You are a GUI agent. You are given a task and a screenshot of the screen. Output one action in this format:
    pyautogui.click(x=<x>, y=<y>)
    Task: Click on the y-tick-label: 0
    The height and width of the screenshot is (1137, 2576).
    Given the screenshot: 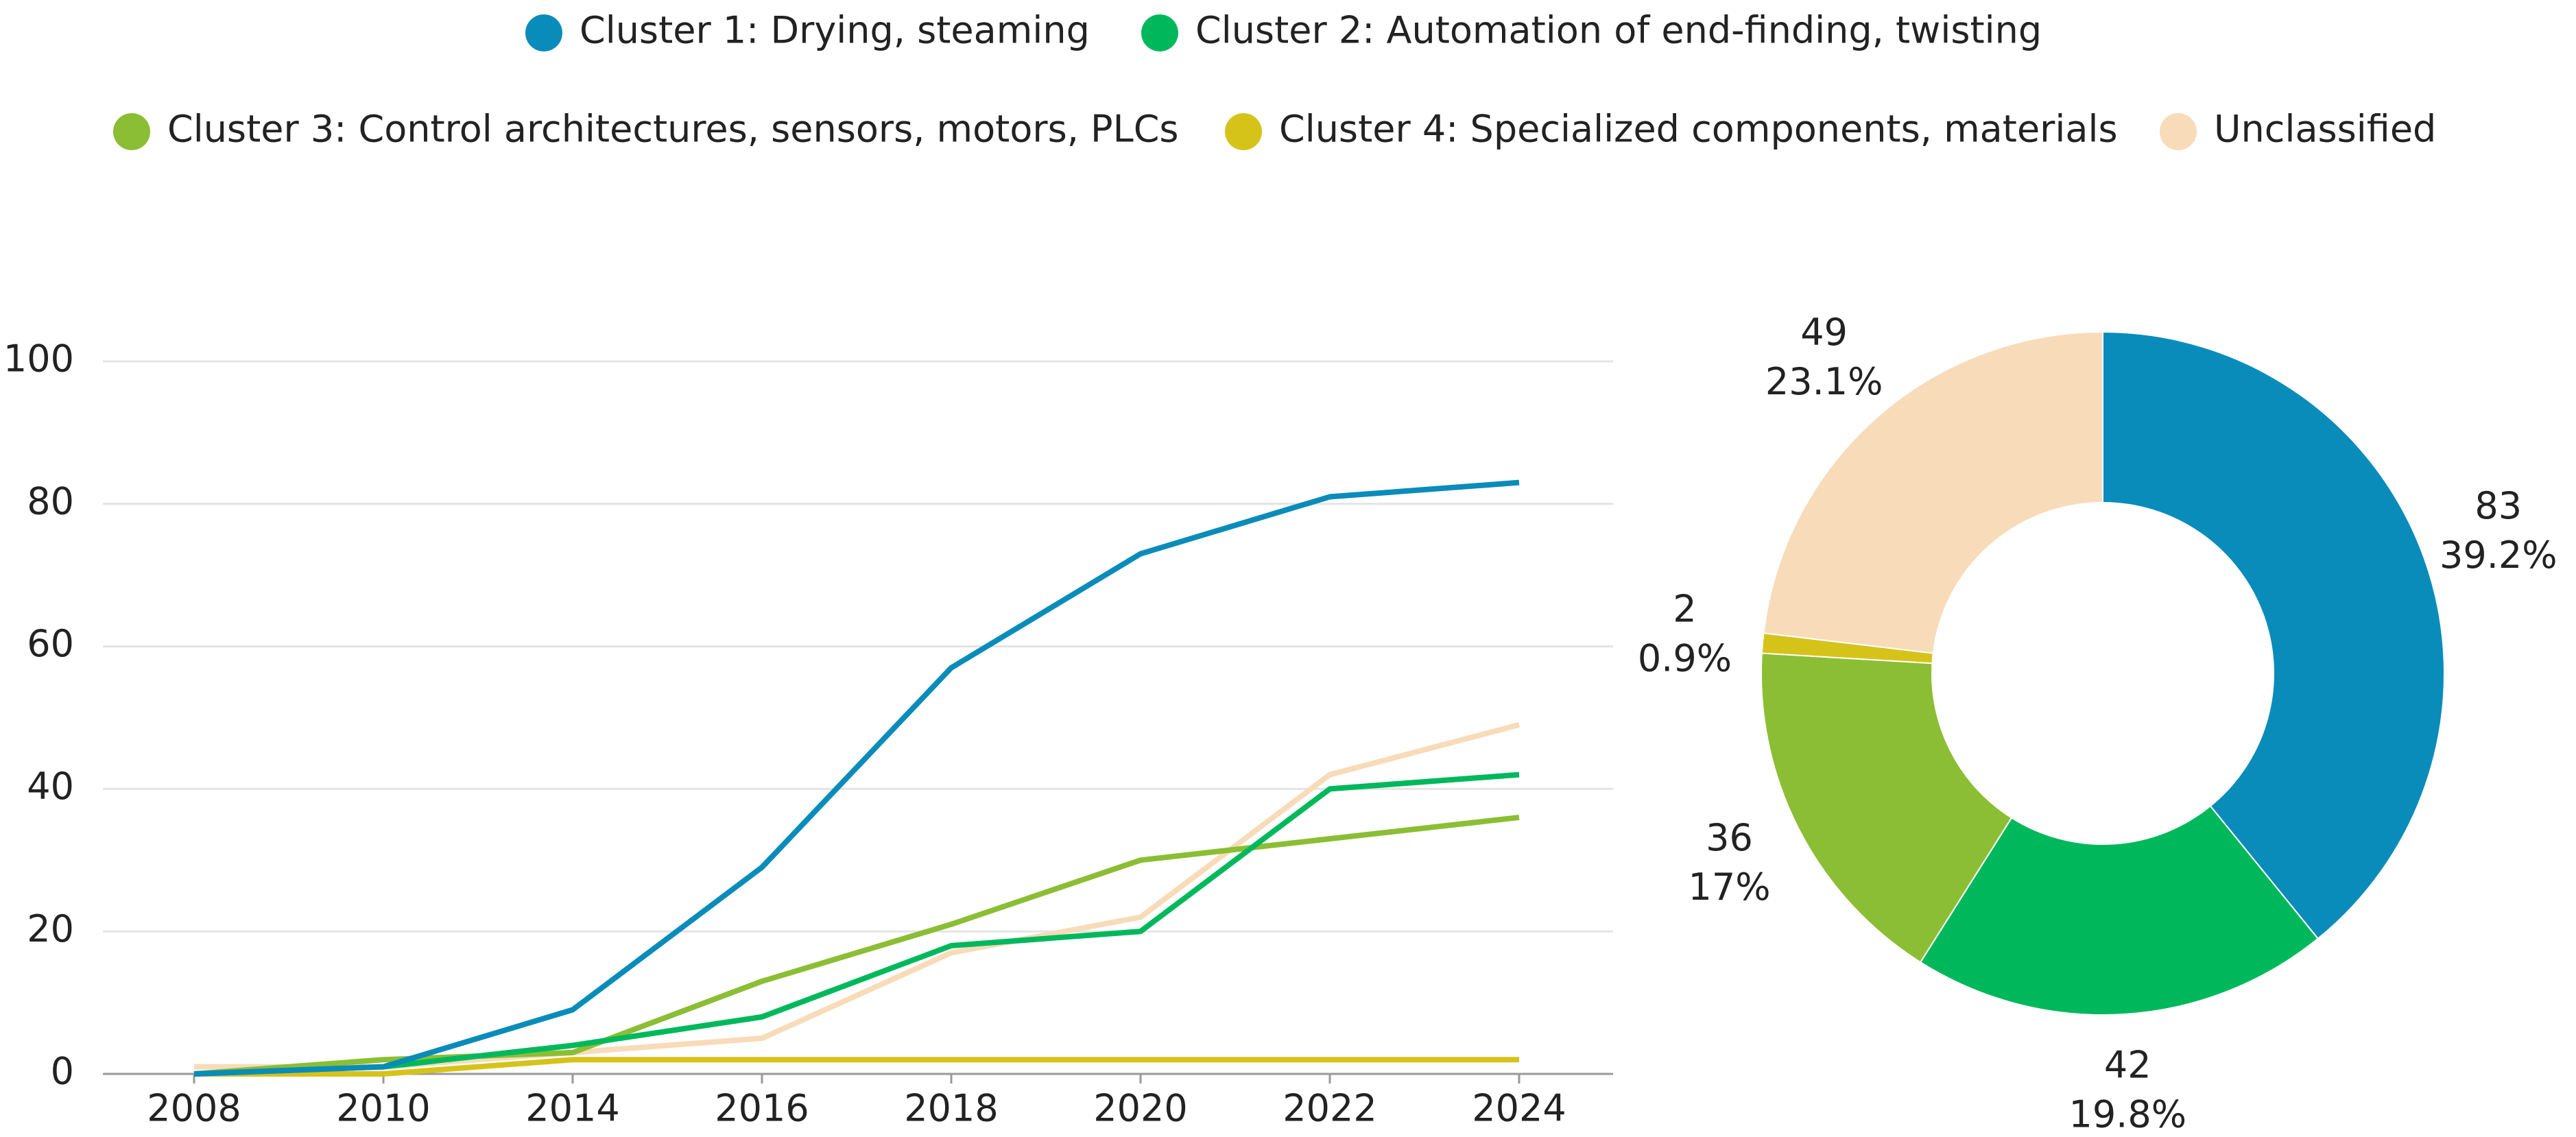 What is the action you would take?
    pyautogui.click(x=62, y=1071)
    